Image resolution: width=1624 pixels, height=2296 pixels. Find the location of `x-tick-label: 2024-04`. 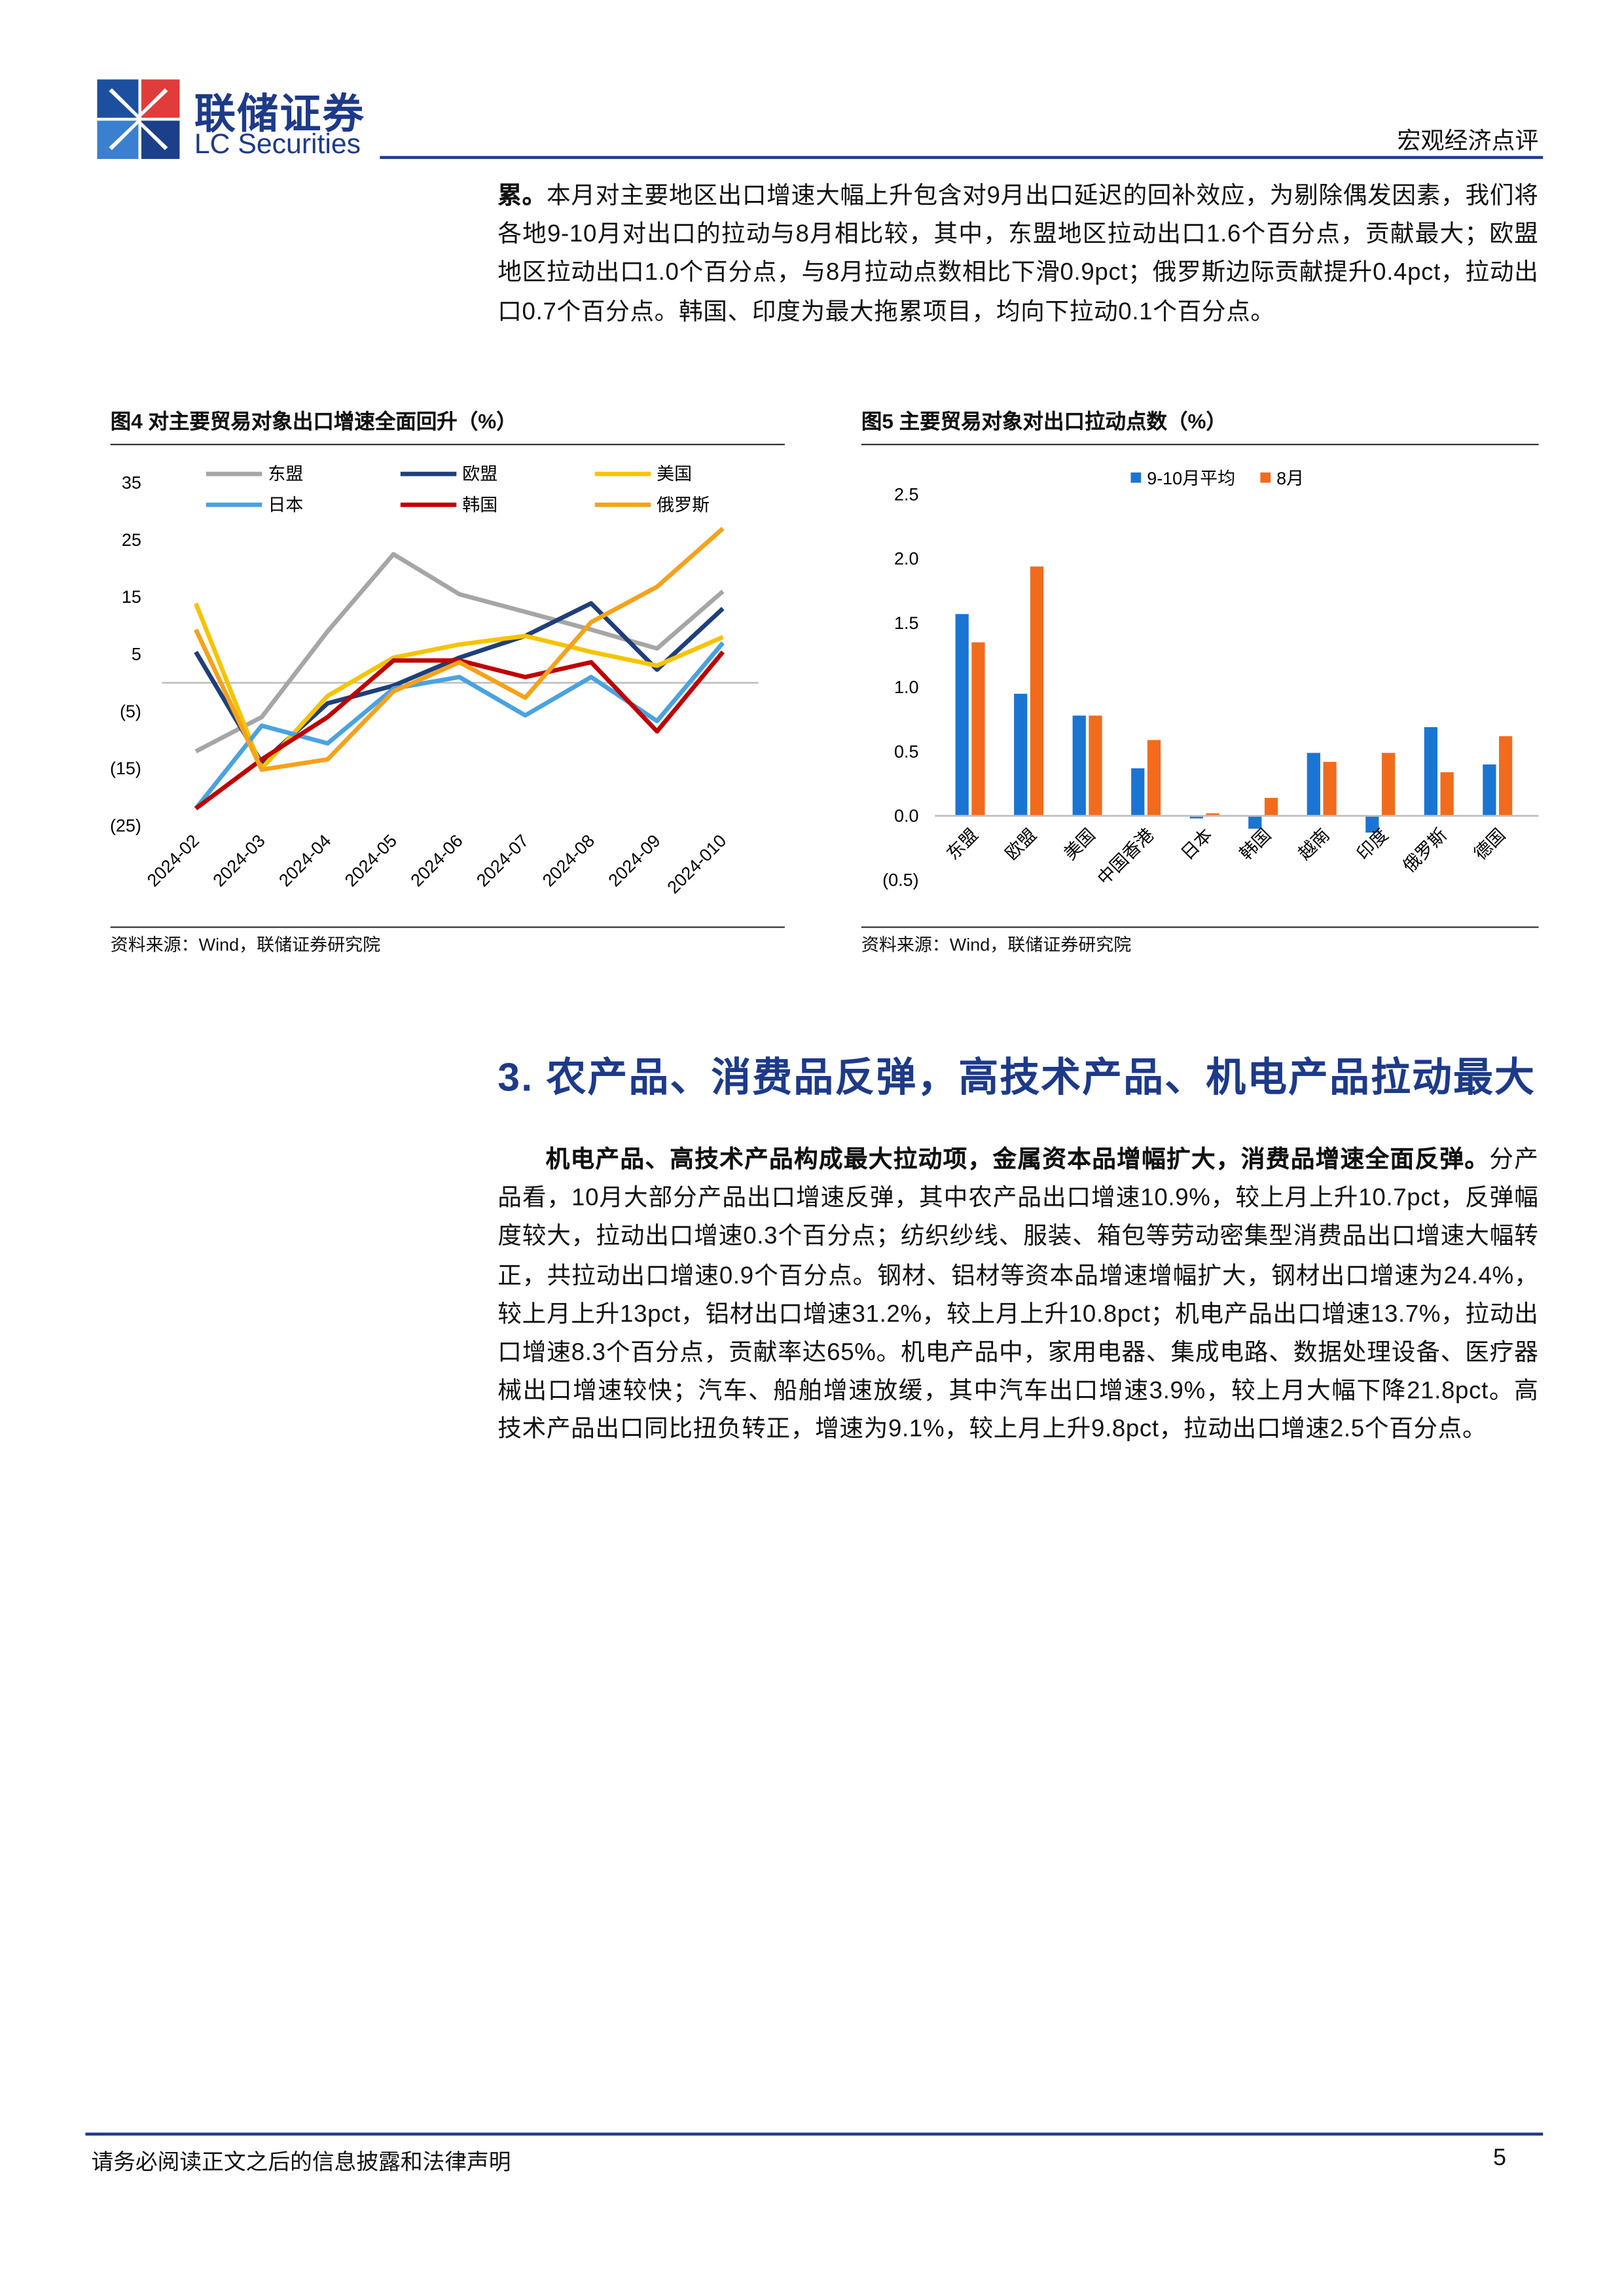

x-tick-label: 2024-04 is located at coordinates (304, 860).